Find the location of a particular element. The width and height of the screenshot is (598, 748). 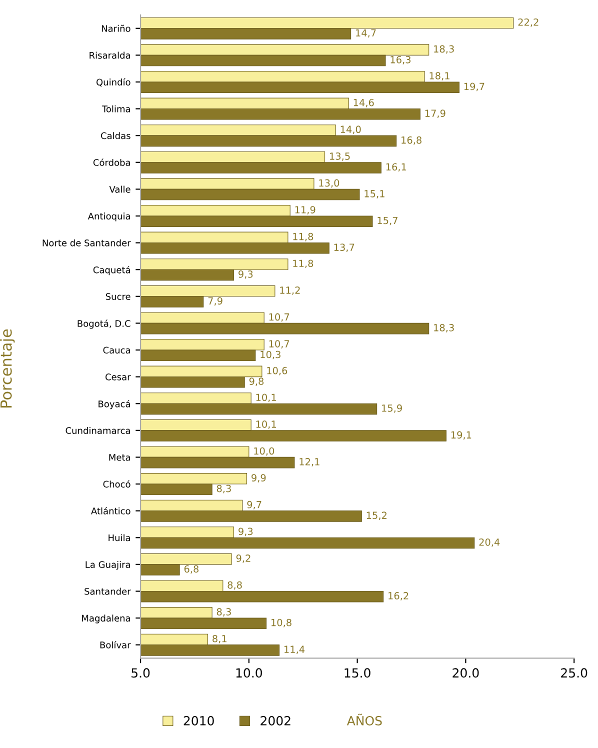

data-label: 15,9 is located at coordinates (392, 408).